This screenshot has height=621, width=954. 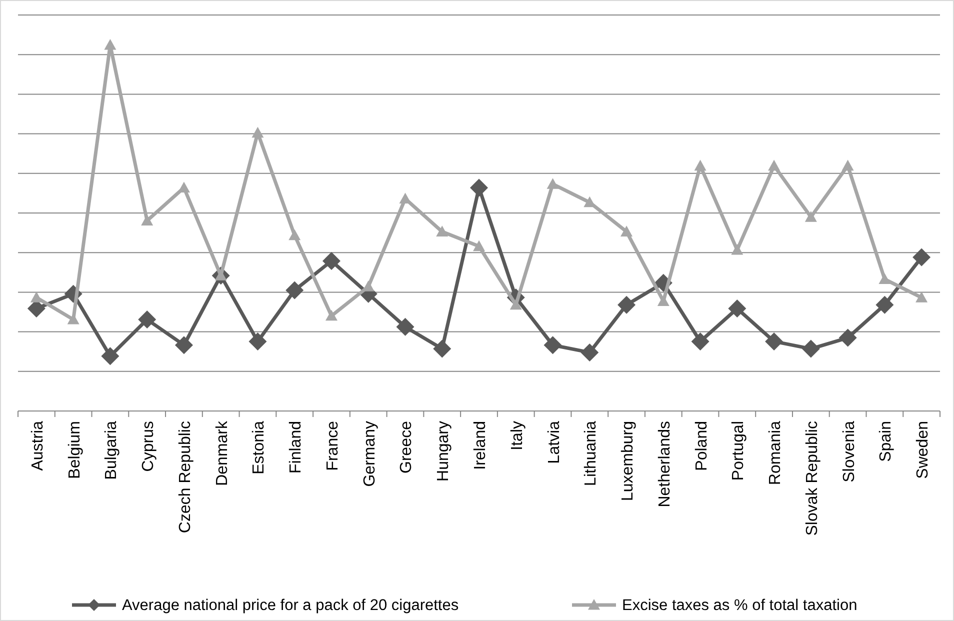 I want to click on x-tick-label: Austria, so click(x=37, y=445).